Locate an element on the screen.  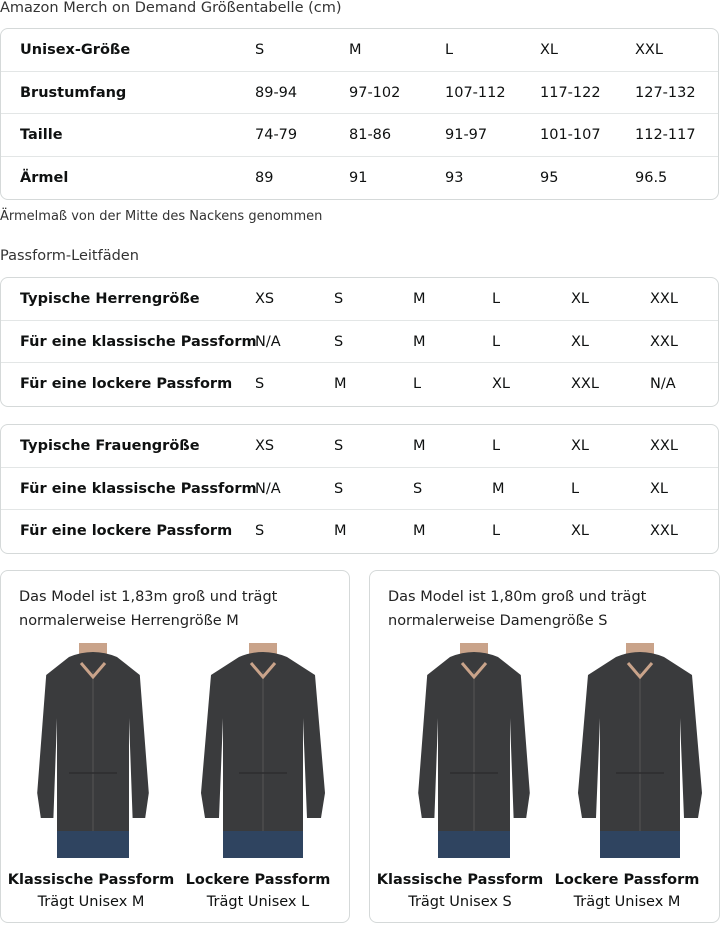
size-worn: Trägt Unisex L is located at coordinates (258, 902).